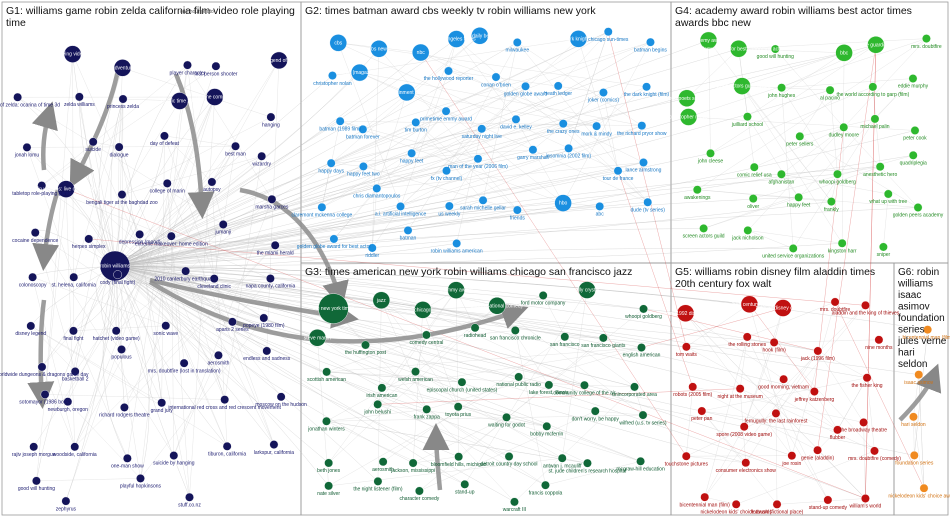 This screenshot has width=950, height=519. Describe the element at coordinates (331, 163) in the screenshot. I see `node-happy-days` at that location.